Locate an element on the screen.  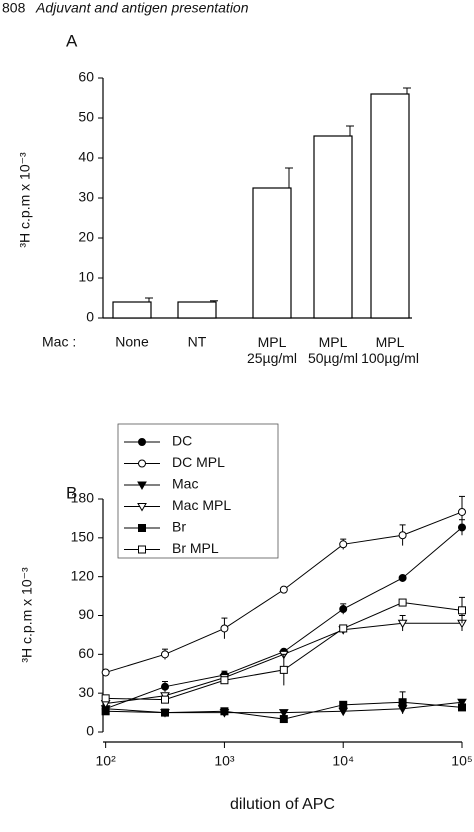
page-number: 808 is located at coordinates (14, 8).